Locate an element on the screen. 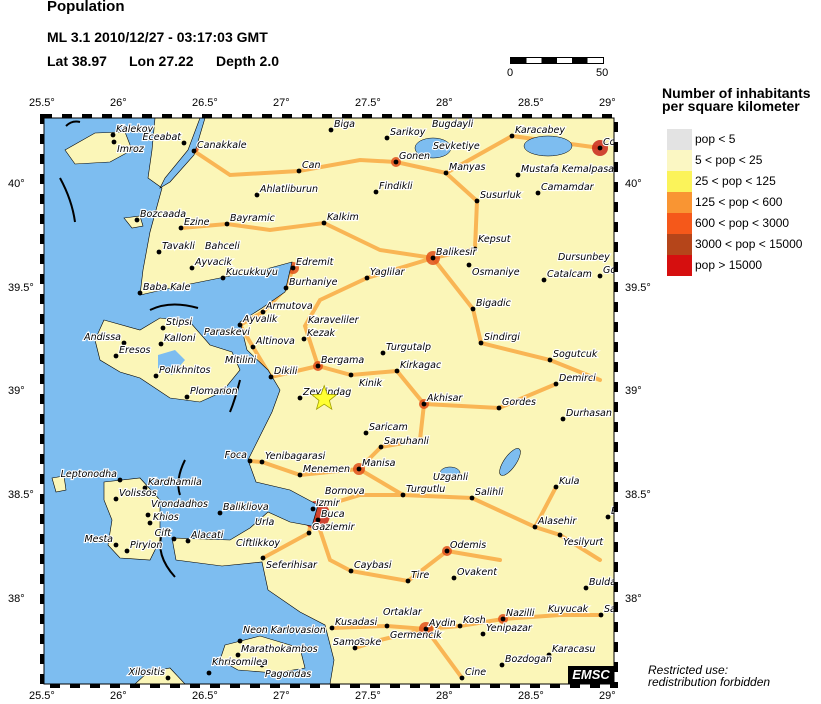 The height and width of the screenshot is (704, 821). lon-tick-bottom: 26.5° is located at coordinates (205, 696).